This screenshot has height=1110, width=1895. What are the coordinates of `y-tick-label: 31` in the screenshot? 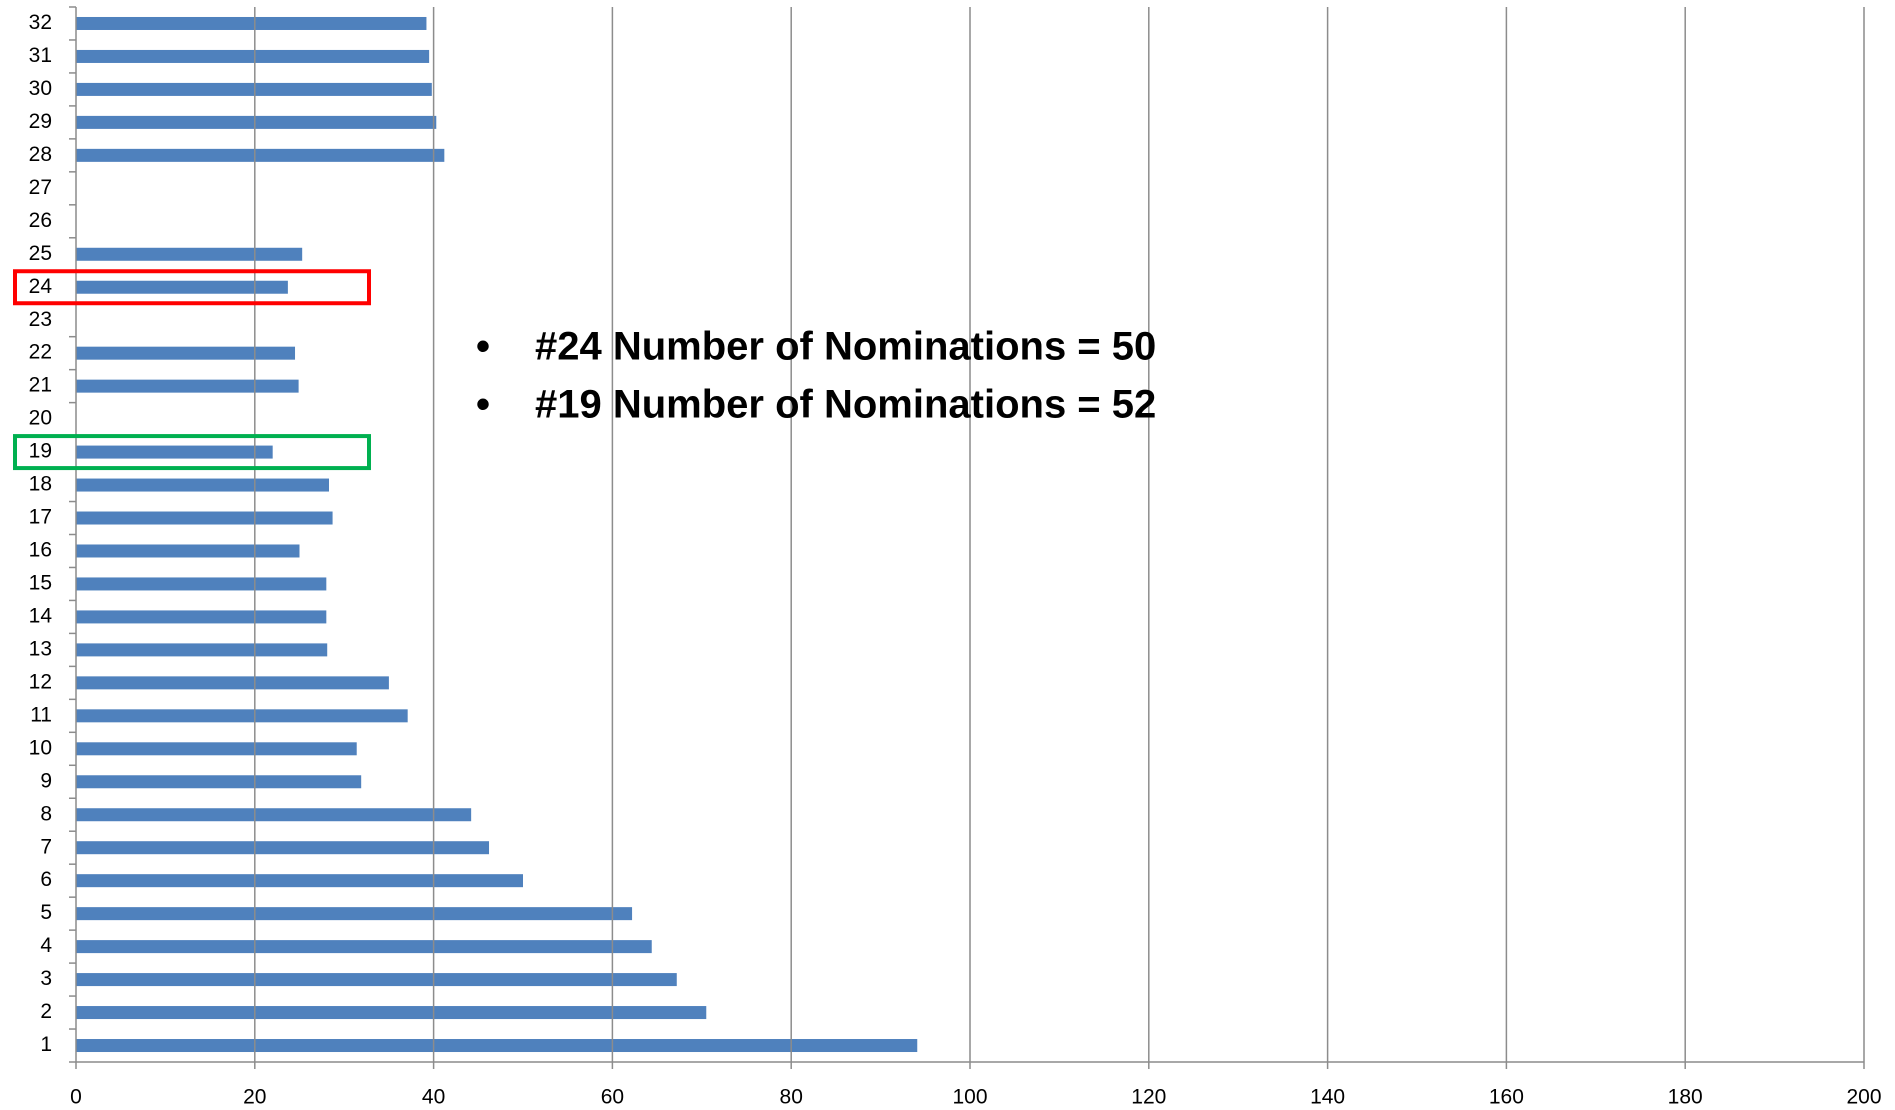 It's located at (40, 55).